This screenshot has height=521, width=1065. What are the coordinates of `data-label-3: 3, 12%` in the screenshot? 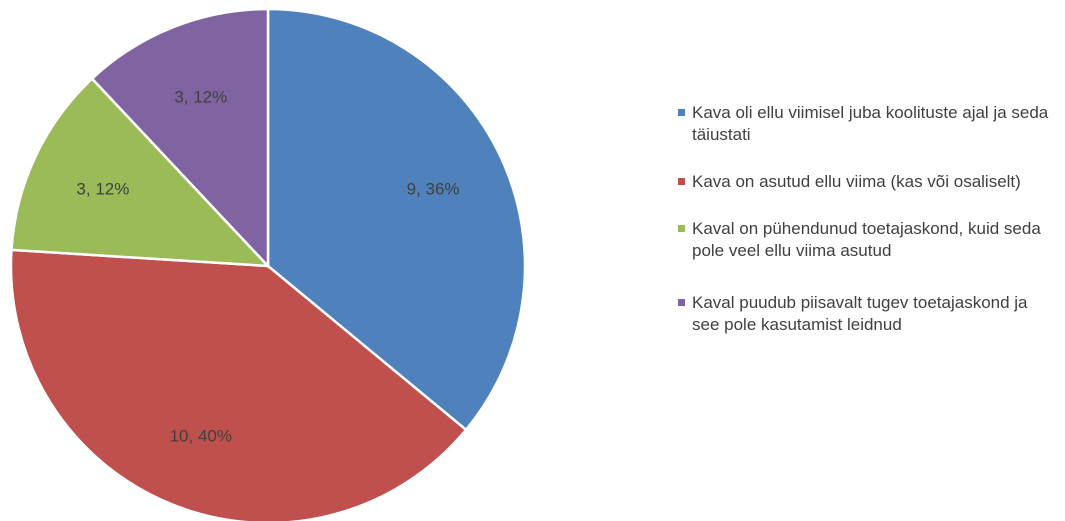 It's located at (200, 96).